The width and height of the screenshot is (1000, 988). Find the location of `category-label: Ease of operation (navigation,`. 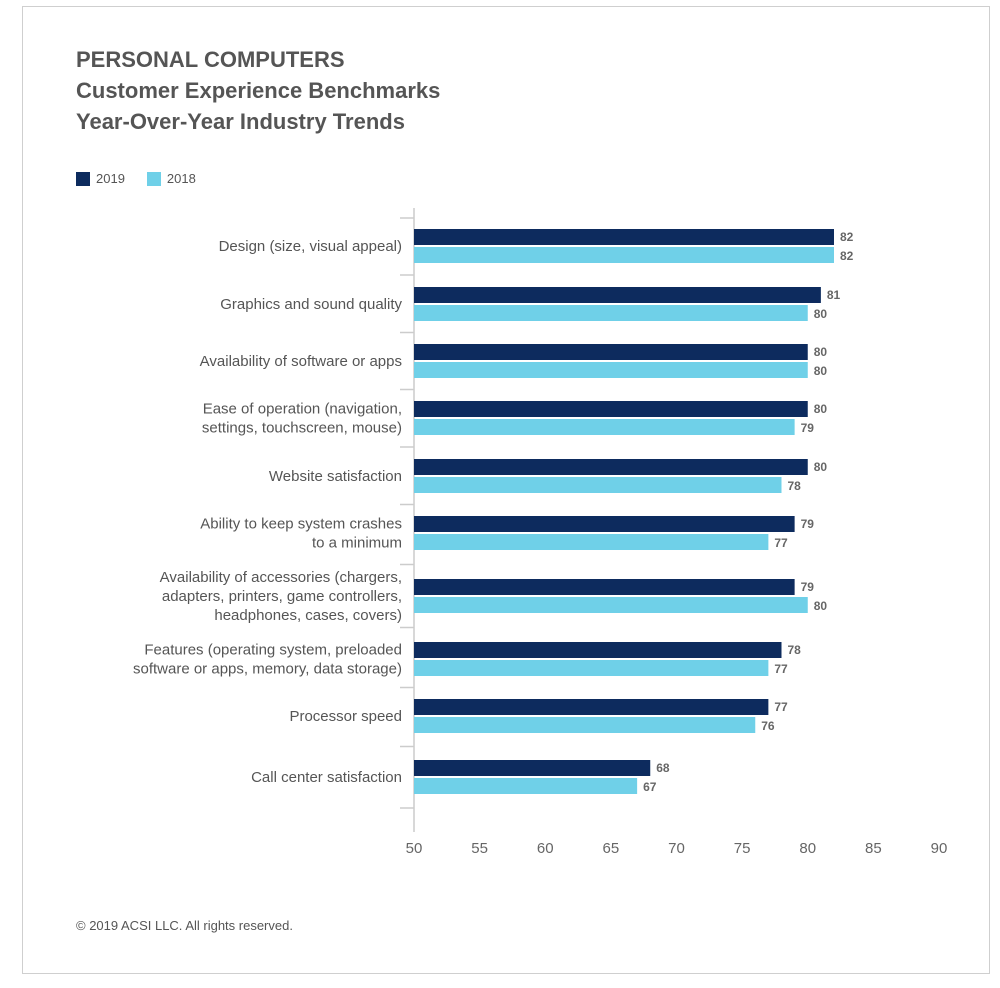

category-label: Ease of operation (navigation, is located at coordinates (302, 409).